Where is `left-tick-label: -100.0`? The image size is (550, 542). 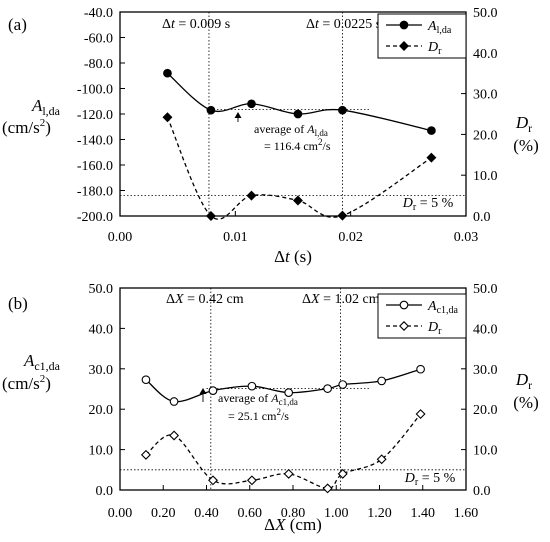
left-tick-label: -100.0 is located at coordinates (95, 90).